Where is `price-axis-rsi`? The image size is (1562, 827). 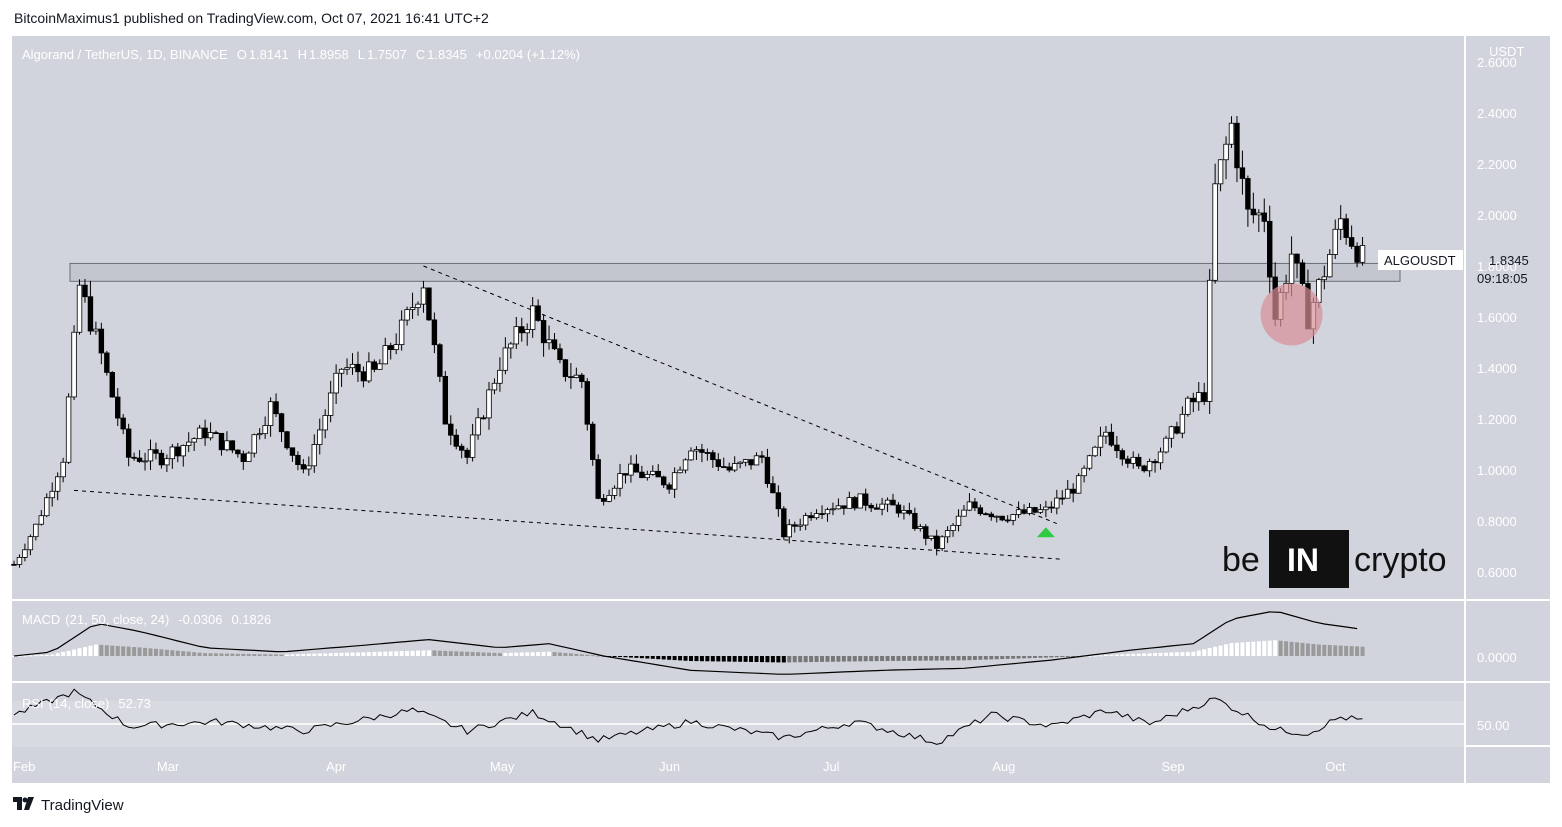 price-axis-rsi is located at coordinates (1508, 714).